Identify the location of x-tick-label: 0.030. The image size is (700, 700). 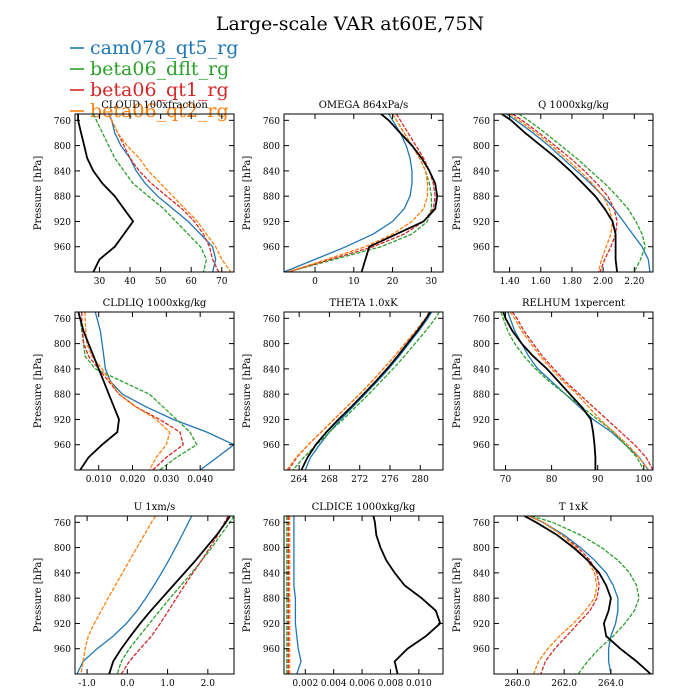
(166, 480).